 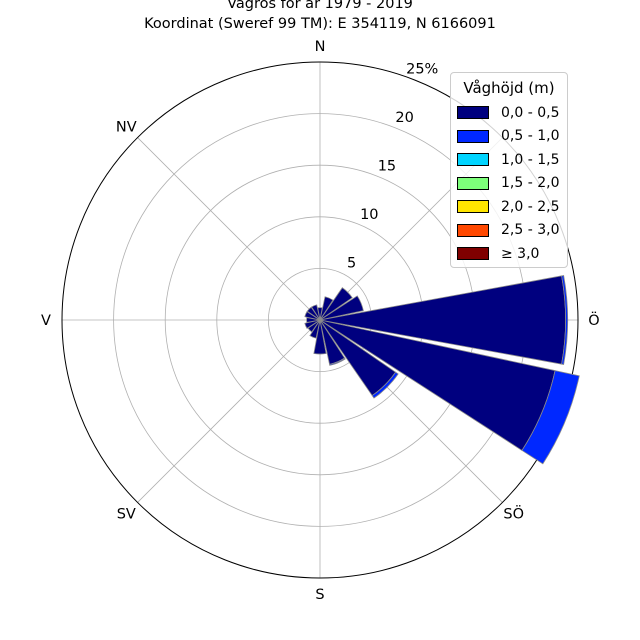 I want to click on radial-tick-label: 20, so click(x=404, y=118).